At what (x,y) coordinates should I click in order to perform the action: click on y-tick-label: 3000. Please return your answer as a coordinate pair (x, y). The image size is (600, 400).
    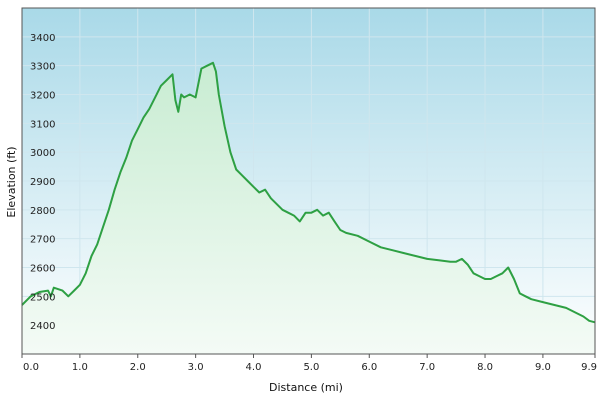
    Looking at the image, I should click on (42, 153).